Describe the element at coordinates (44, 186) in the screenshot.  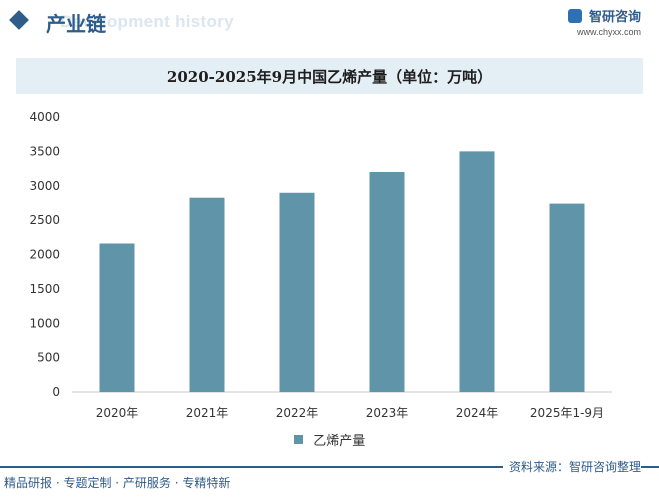
I see `y-tick-label: 3000` at that location.